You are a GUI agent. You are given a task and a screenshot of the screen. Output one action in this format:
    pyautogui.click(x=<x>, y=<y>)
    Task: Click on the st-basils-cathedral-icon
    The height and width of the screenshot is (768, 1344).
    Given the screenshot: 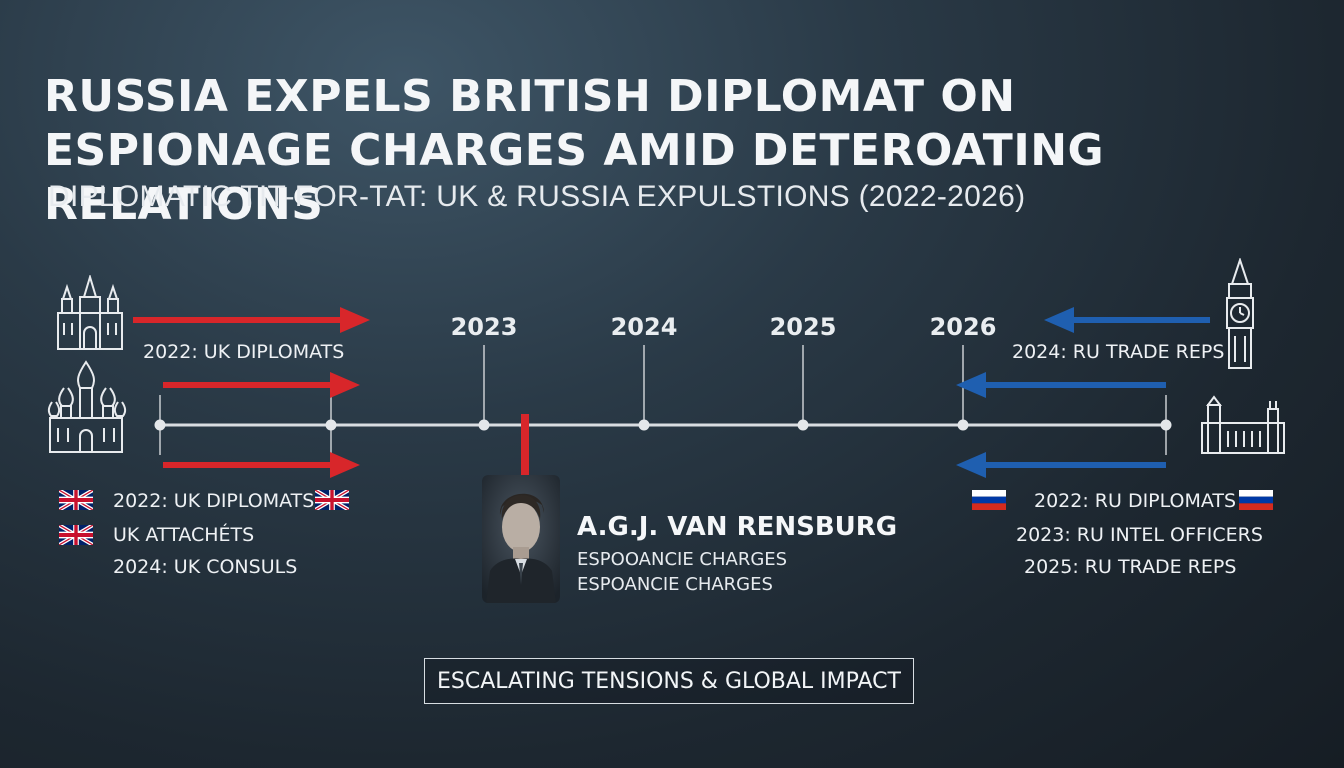 What is the action you would take?
    pyautogui.click(x=87, y=406)
    